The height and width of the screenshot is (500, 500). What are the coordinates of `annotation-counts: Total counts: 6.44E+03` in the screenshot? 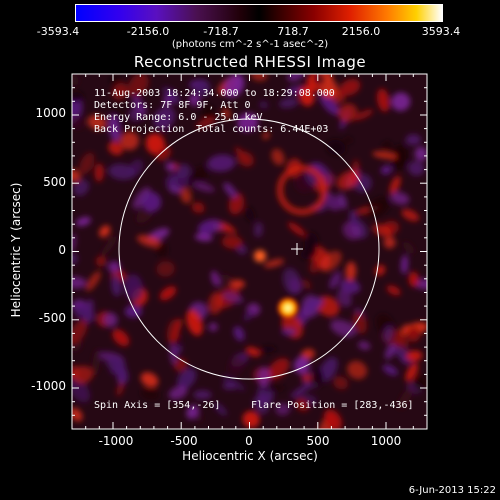 It's located at (262, 129).